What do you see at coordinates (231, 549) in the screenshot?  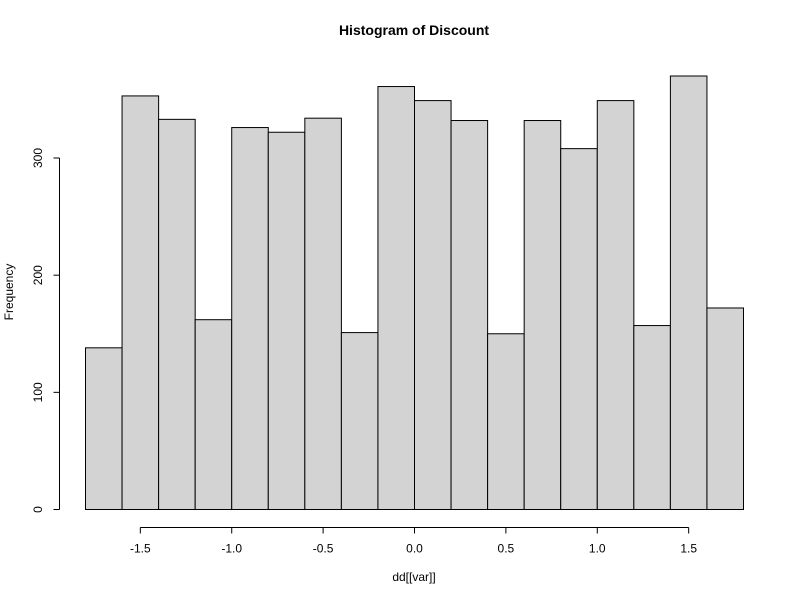 I see `x-tick-label: -1.0` at bounding box center [231, 549].